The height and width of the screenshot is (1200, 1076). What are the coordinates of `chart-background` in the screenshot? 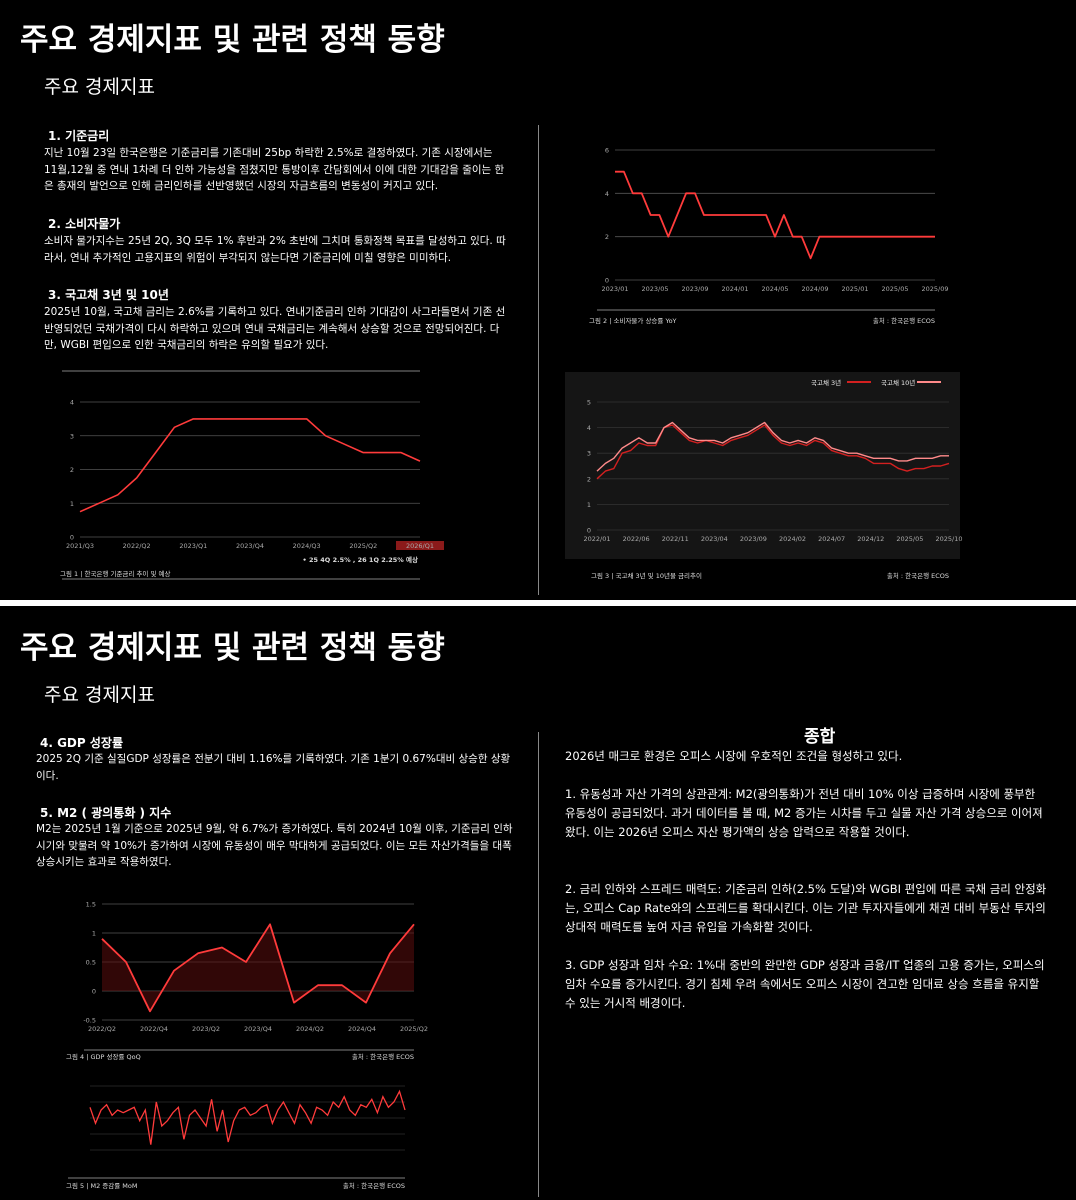 It's located at (762, 465).